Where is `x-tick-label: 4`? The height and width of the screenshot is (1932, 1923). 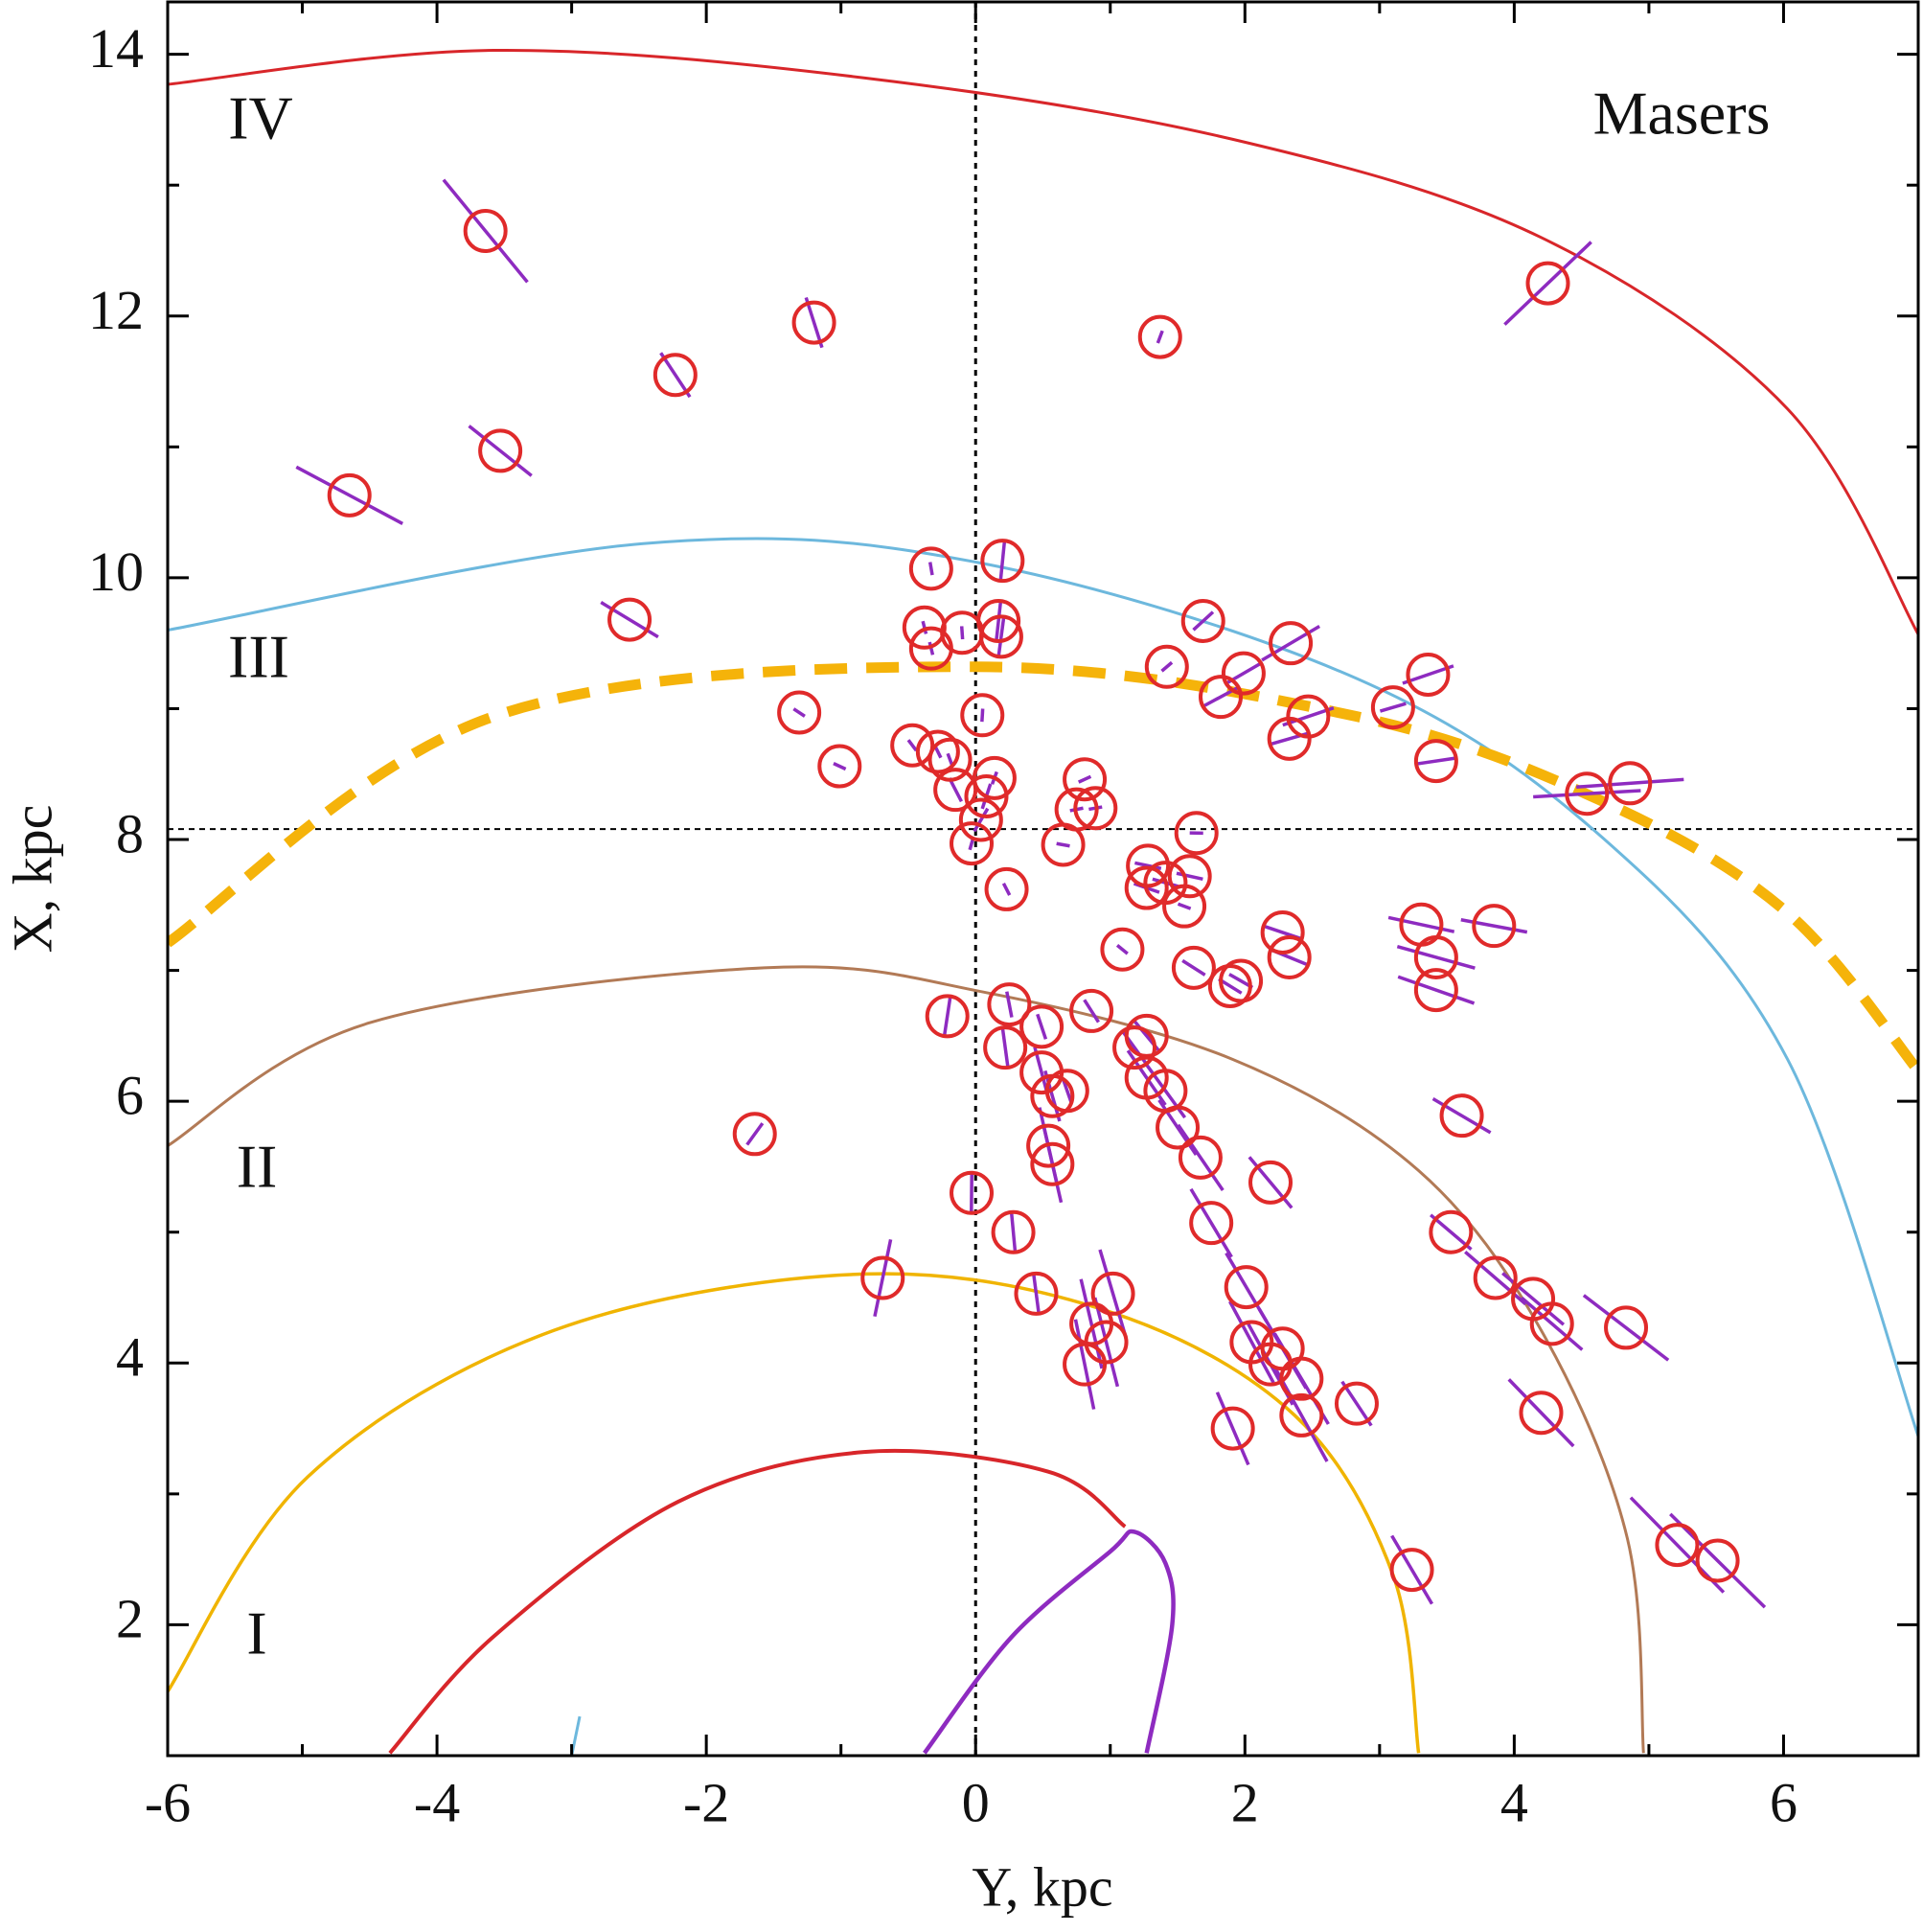 x-tick-label: 4 is located at coordinates (1514, 1802).